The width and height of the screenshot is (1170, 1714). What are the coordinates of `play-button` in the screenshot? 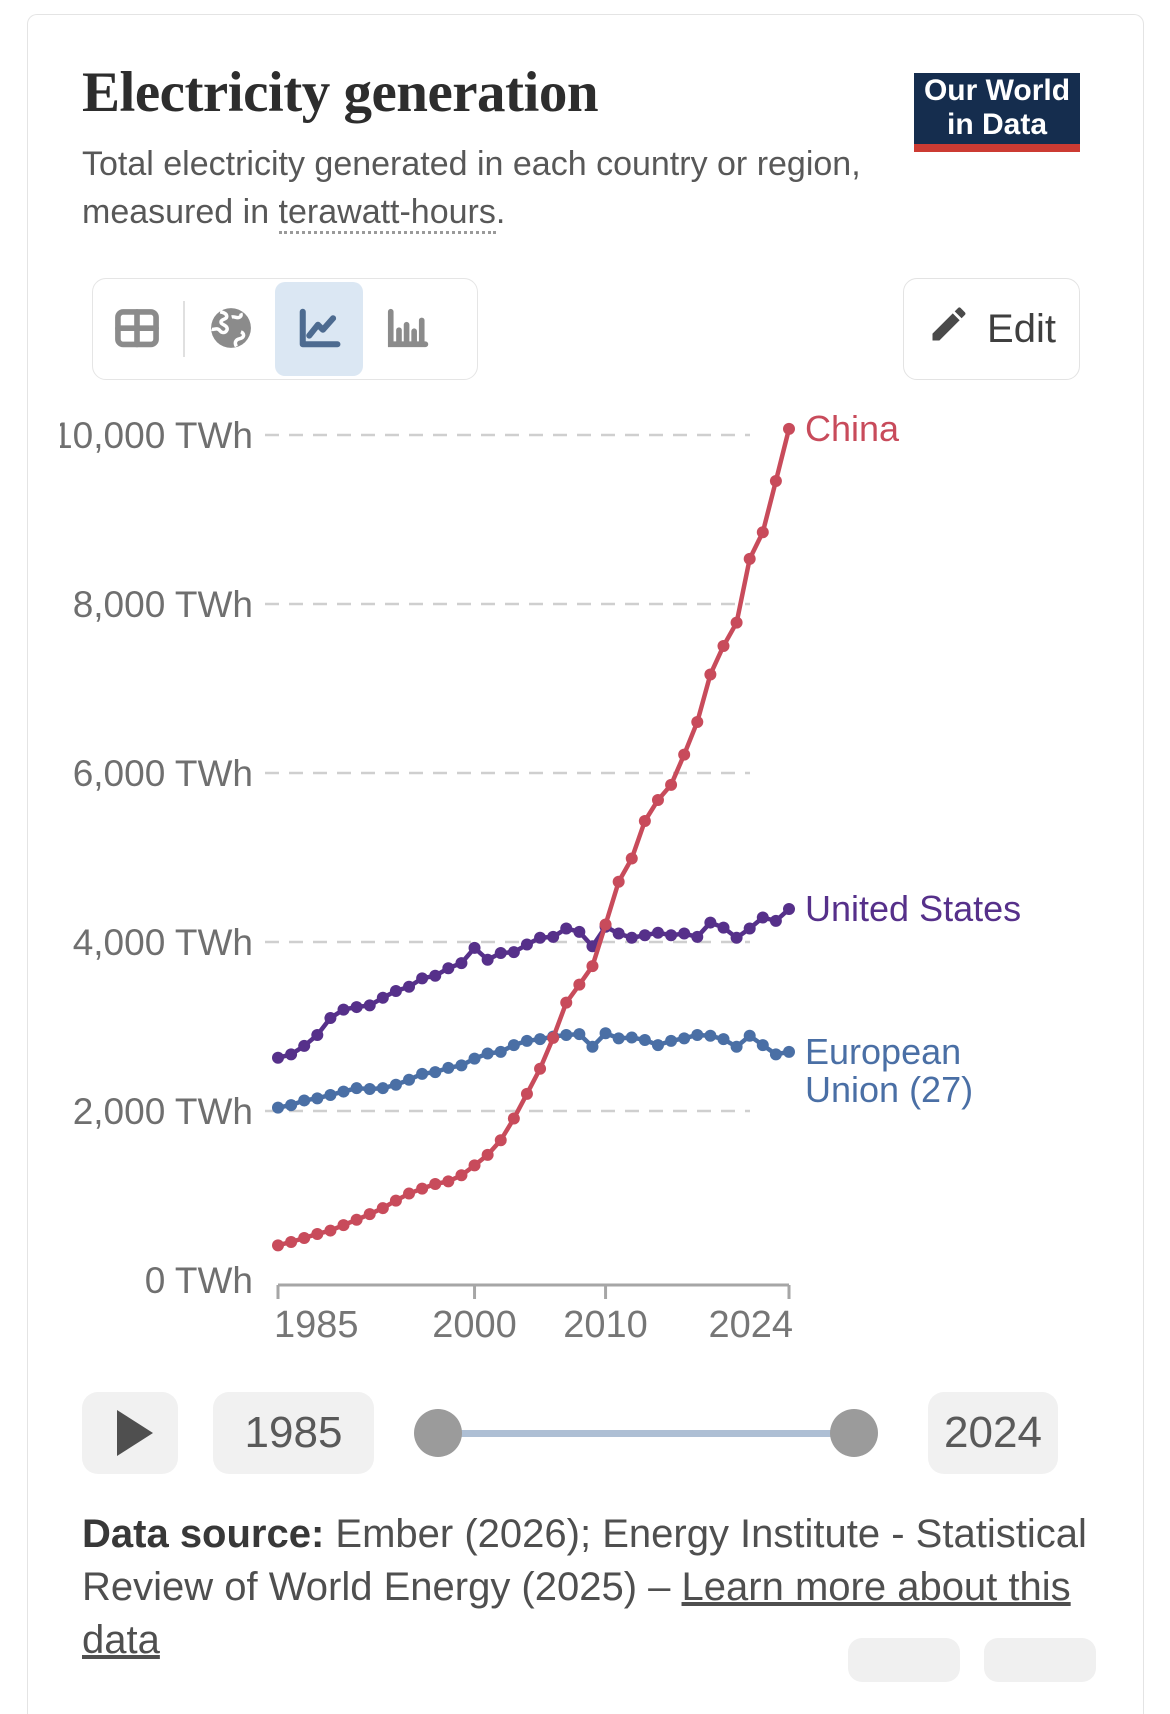 It's located at (130, 1433).